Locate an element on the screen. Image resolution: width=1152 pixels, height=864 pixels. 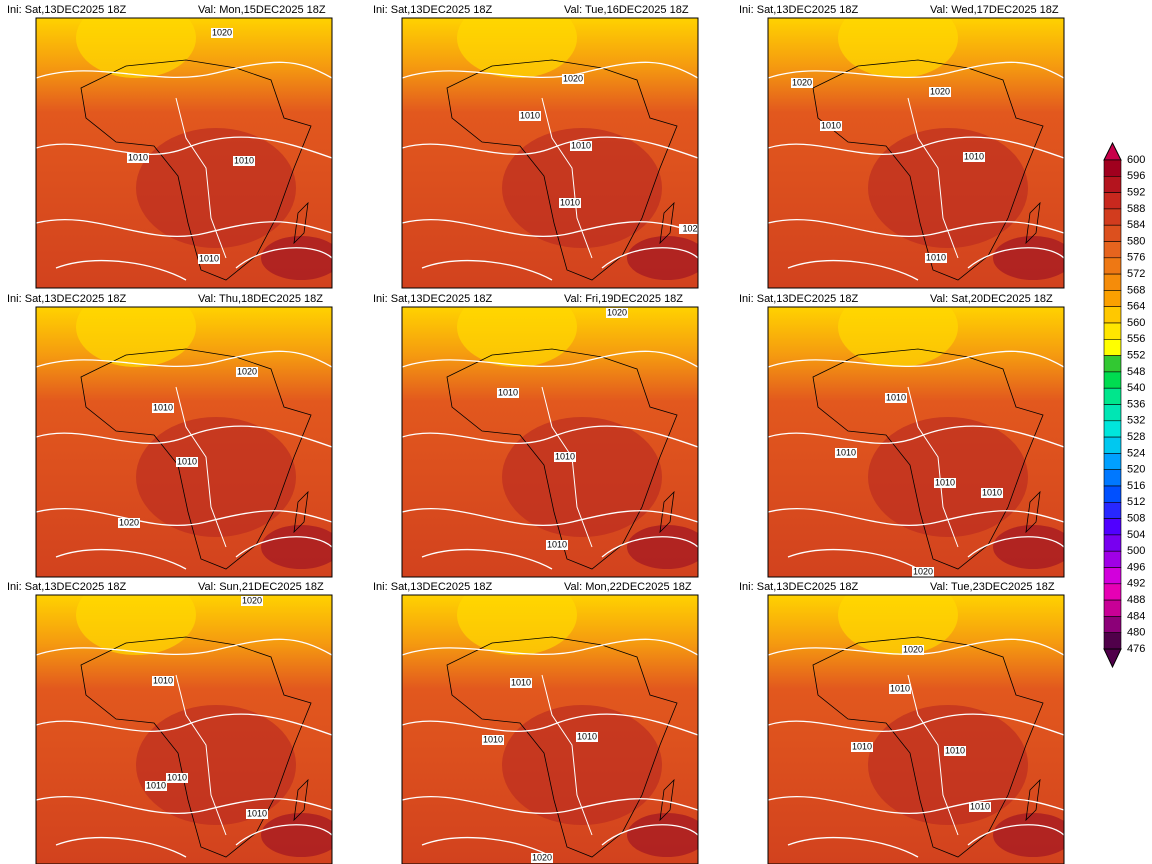
colorbar-label: 540 is located at coordinates (1136, 388).